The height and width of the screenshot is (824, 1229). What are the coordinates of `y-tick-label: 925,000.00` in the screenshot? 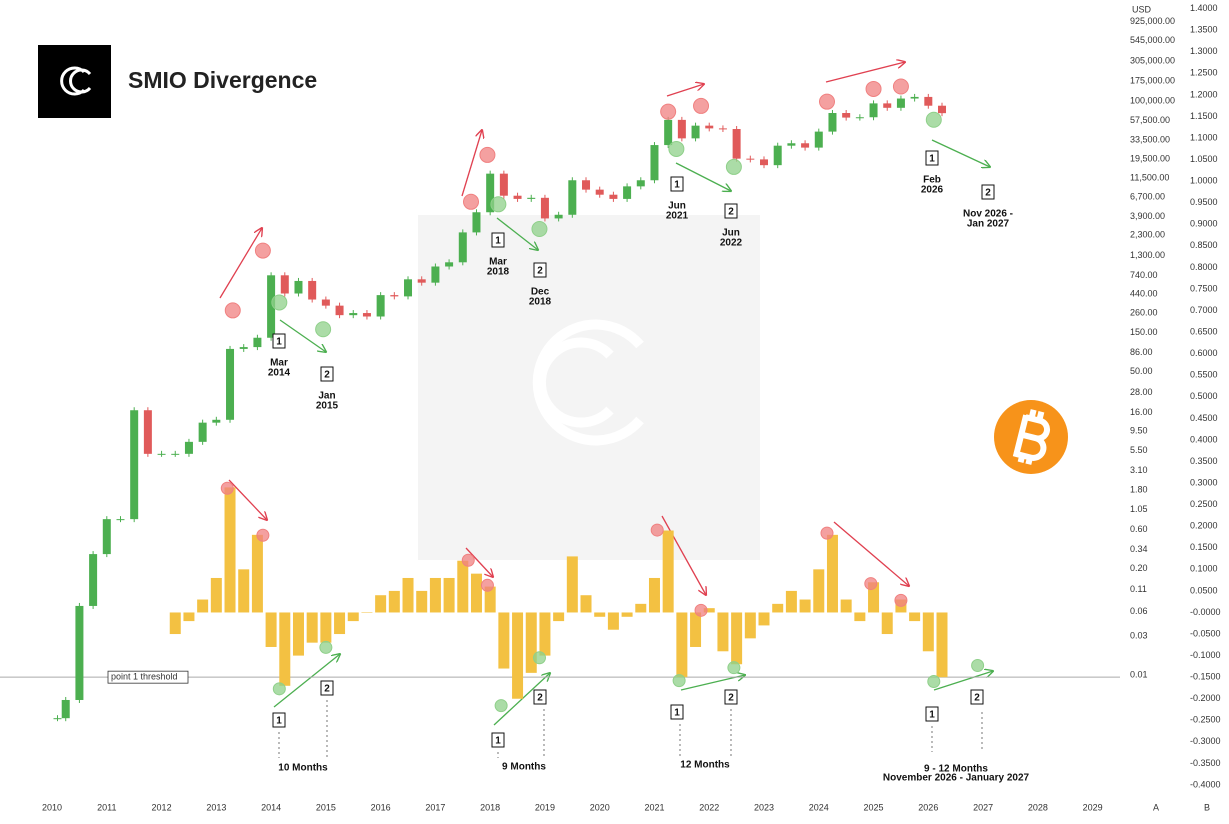 It's located at (1152, 21).